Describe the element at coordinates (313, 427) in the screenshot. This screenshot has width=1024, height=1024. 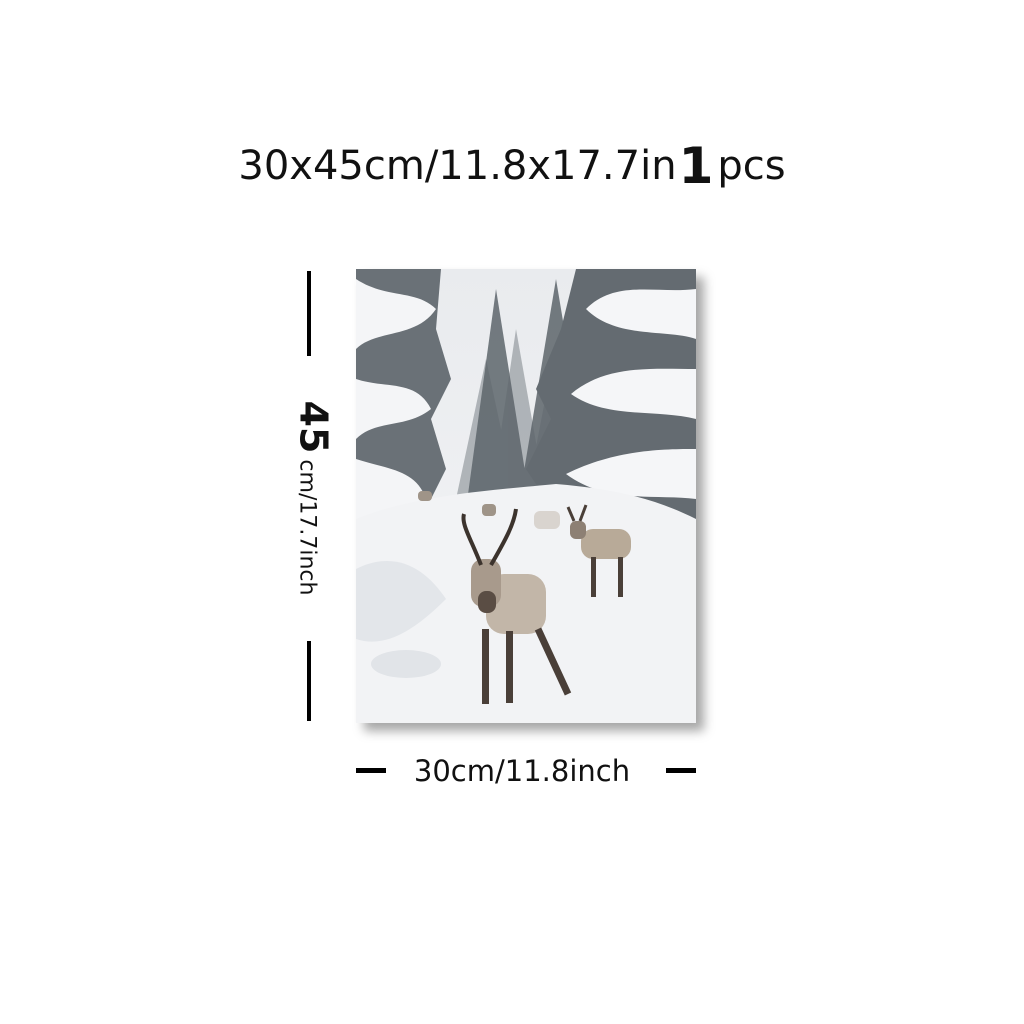
I see `height-number: 45` at that location.